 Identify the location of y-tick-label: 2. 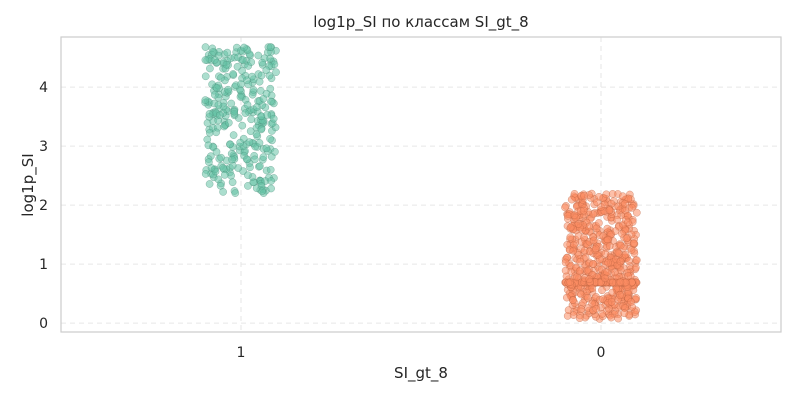
(43, 206).